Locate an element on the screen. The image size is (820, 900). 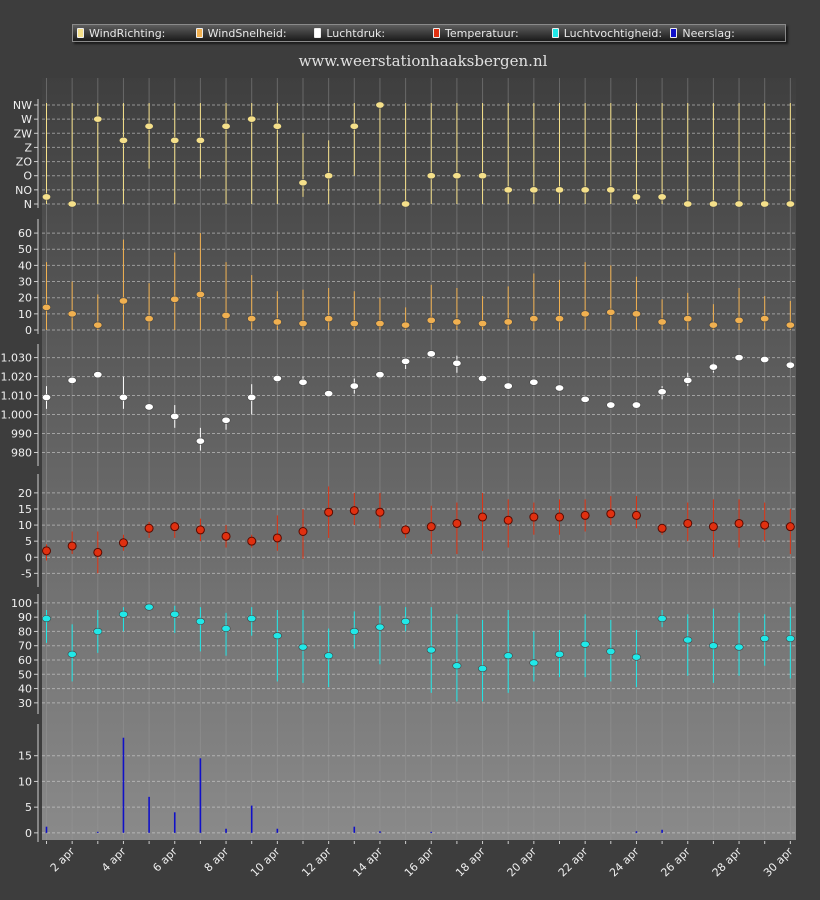
legend-item-luchtvochtigheid: Luchtvochtigheid: is located at coordinates (609, 33).